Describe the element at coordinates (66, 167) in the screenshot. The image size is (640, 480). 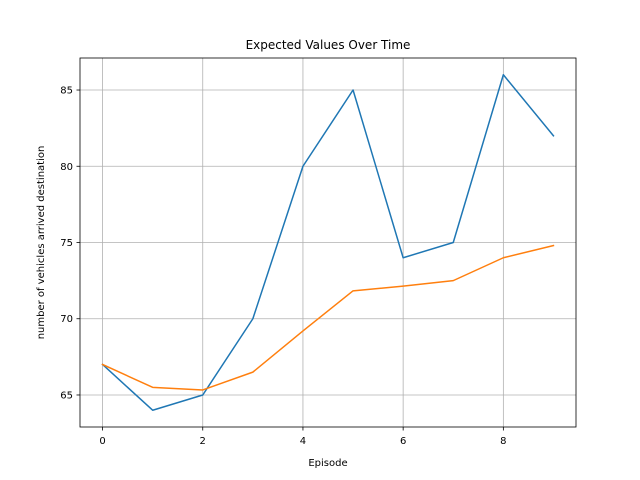
I see `y-tick-label: 80` at that location.